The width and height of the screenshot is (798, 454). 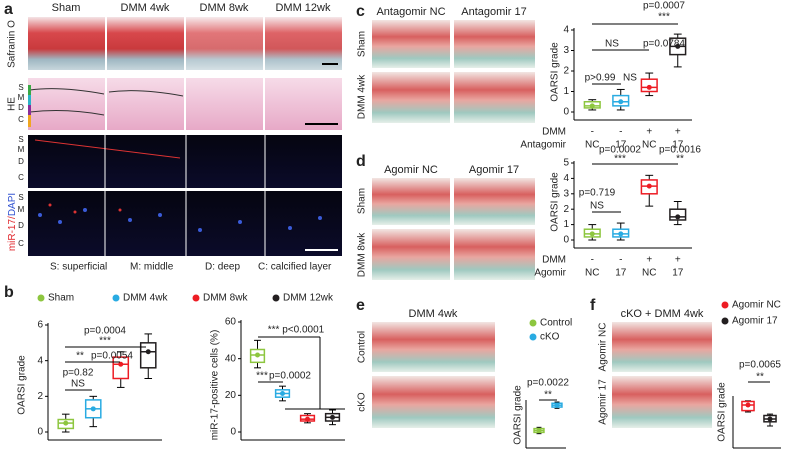 I want to click on y-tick-label: 60, so click(x=231, y=322).